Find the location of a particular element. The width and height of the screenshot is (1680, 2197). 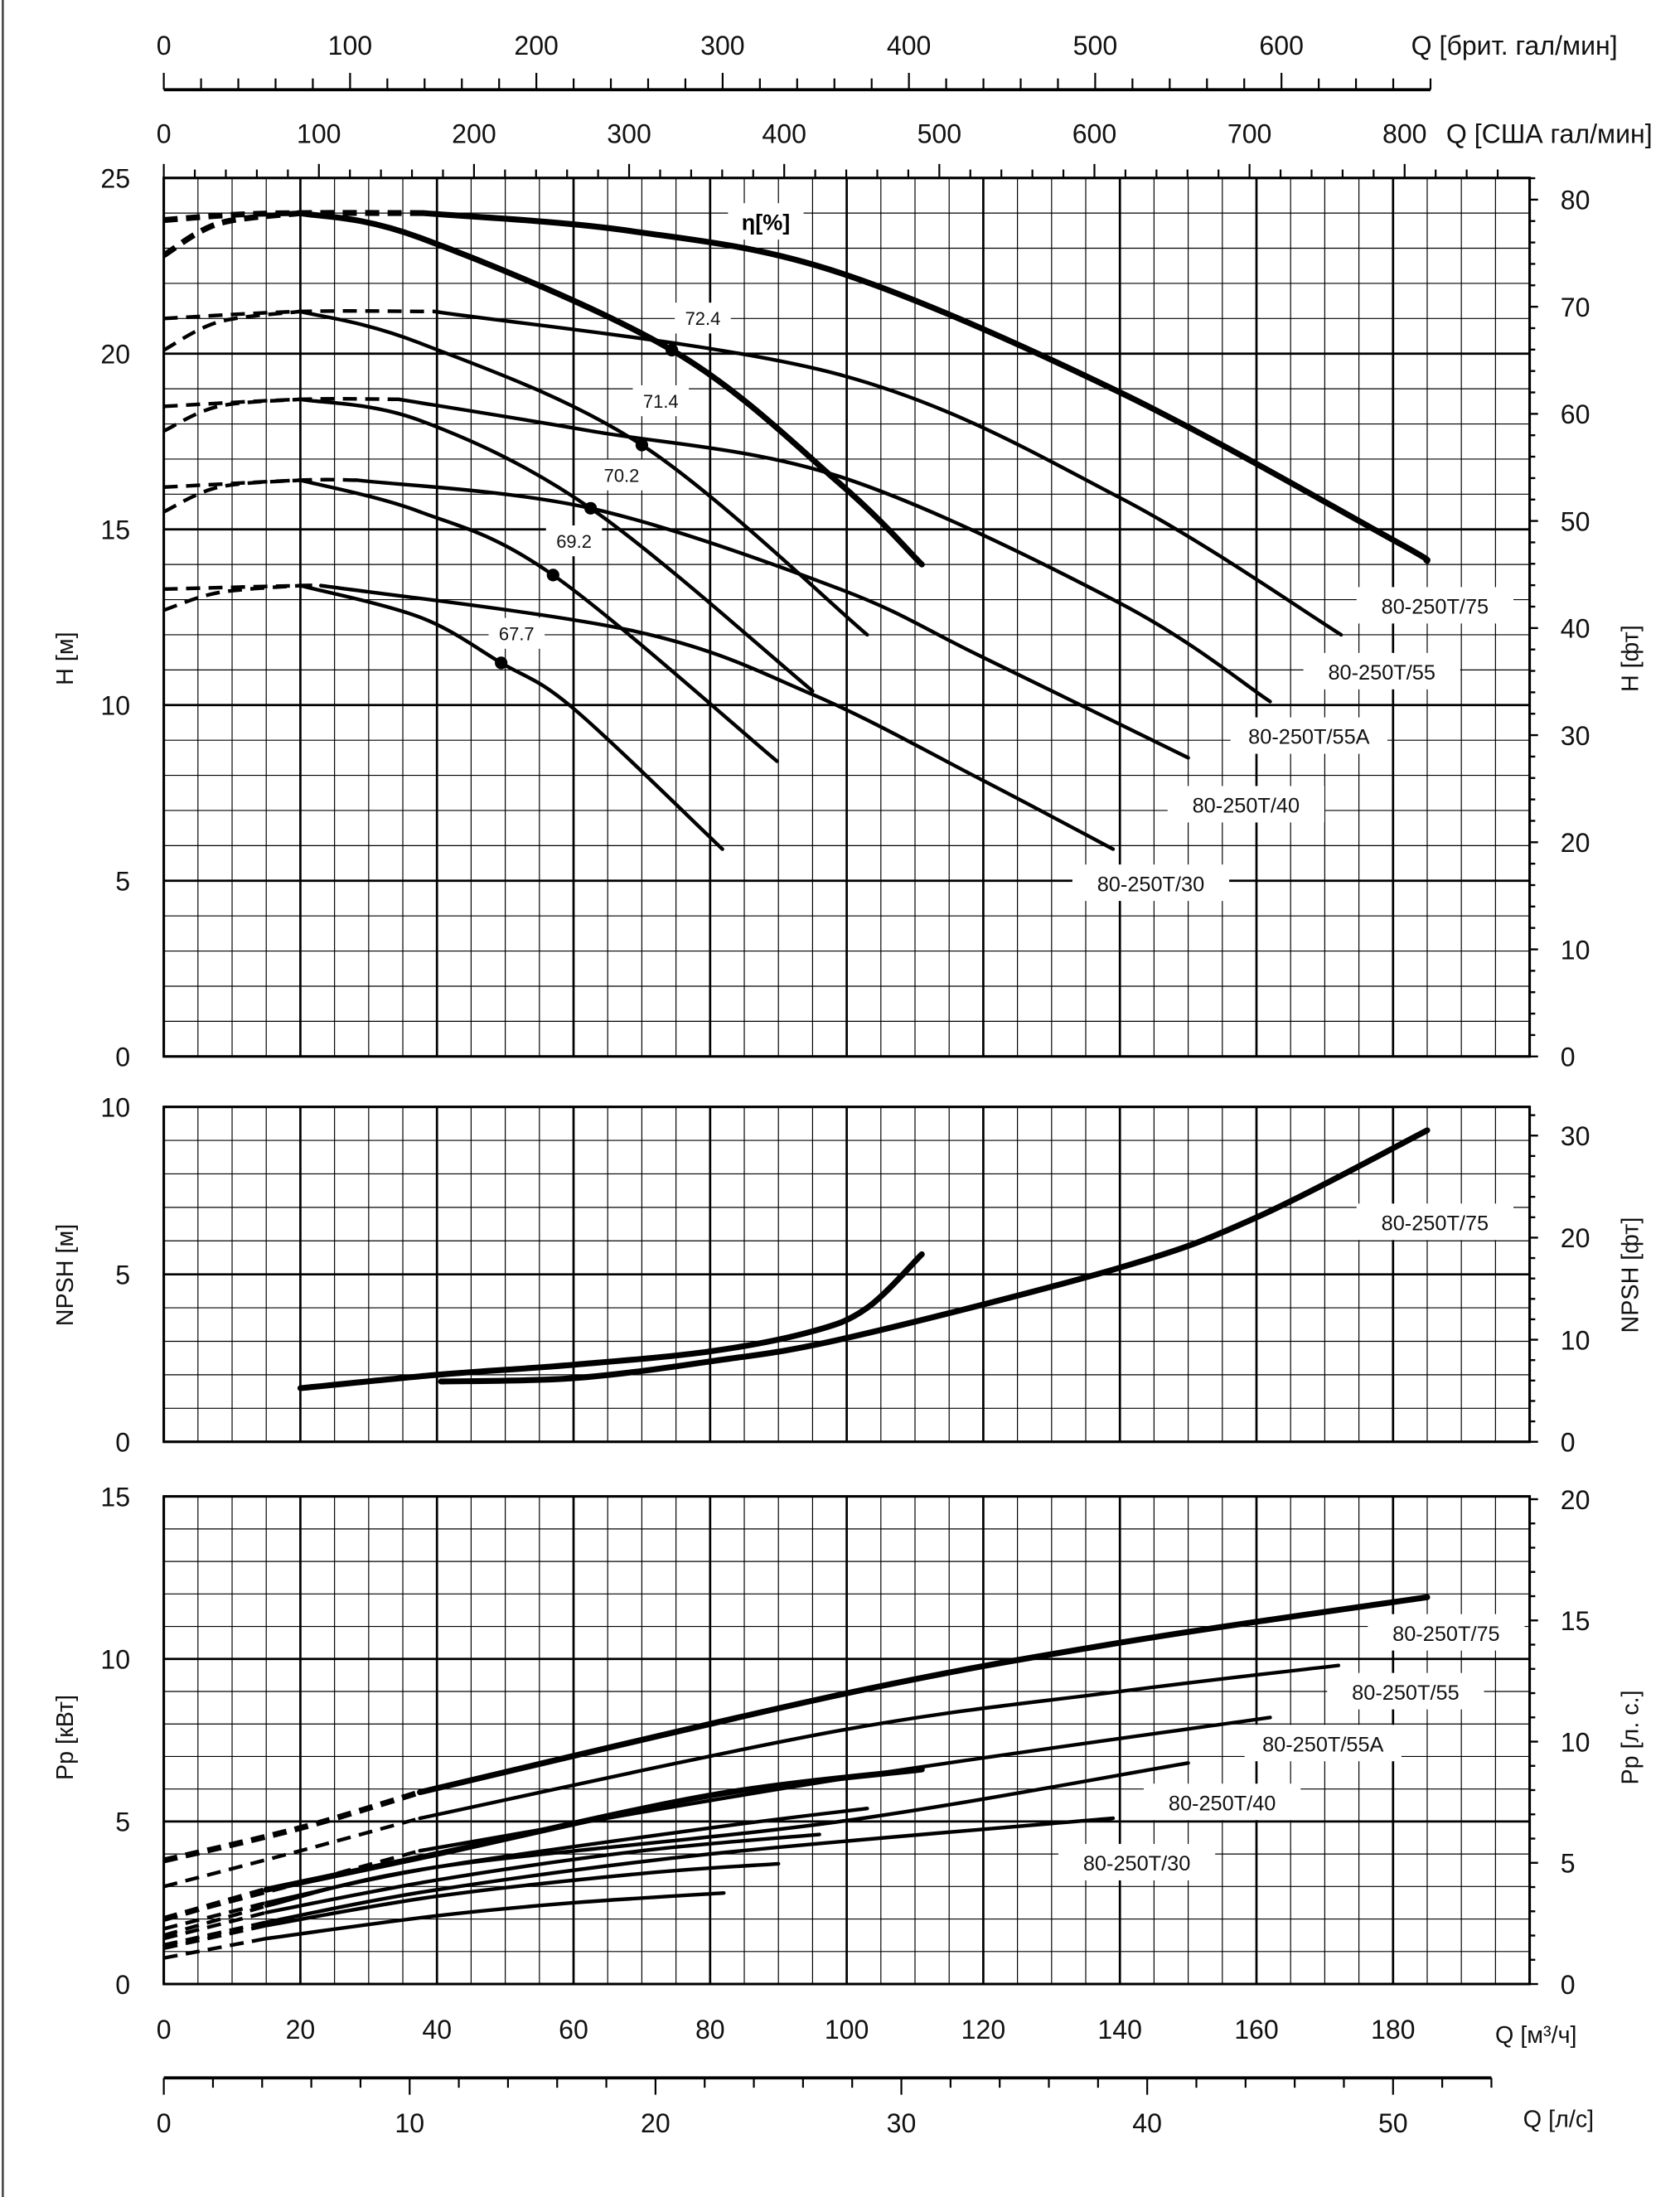

m3h-tick-label: 180 is located at coordinates (1393, 2030).